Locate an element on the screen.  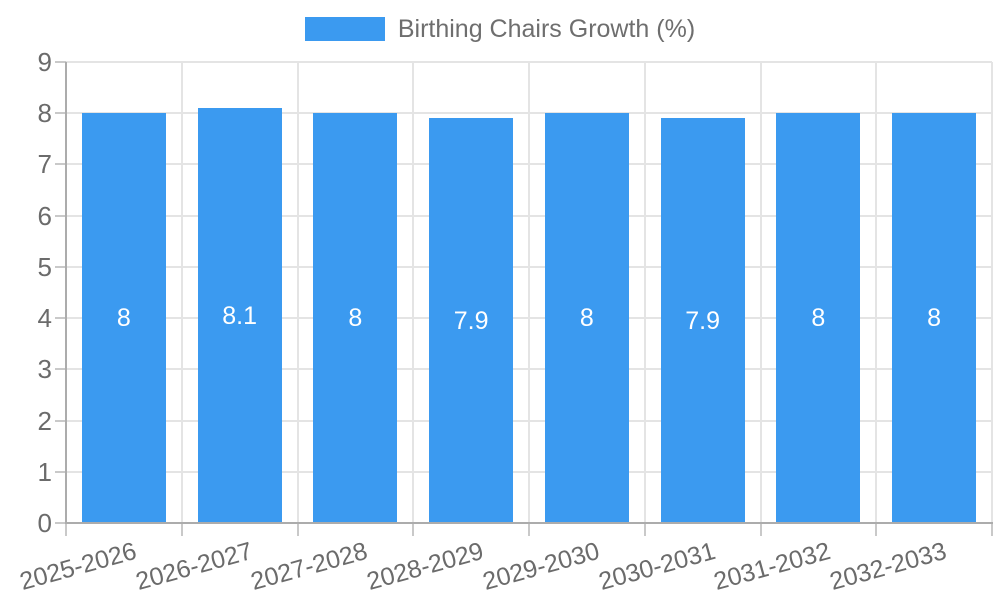
y-axis-tick-label: 5 is located at coordinates (44, 266).